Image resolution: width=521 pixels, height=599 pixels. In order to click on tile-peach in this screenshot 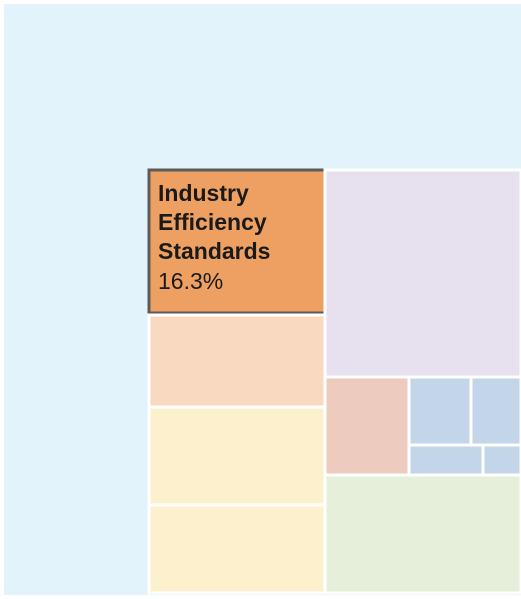, I will do `click(237, 361)`.